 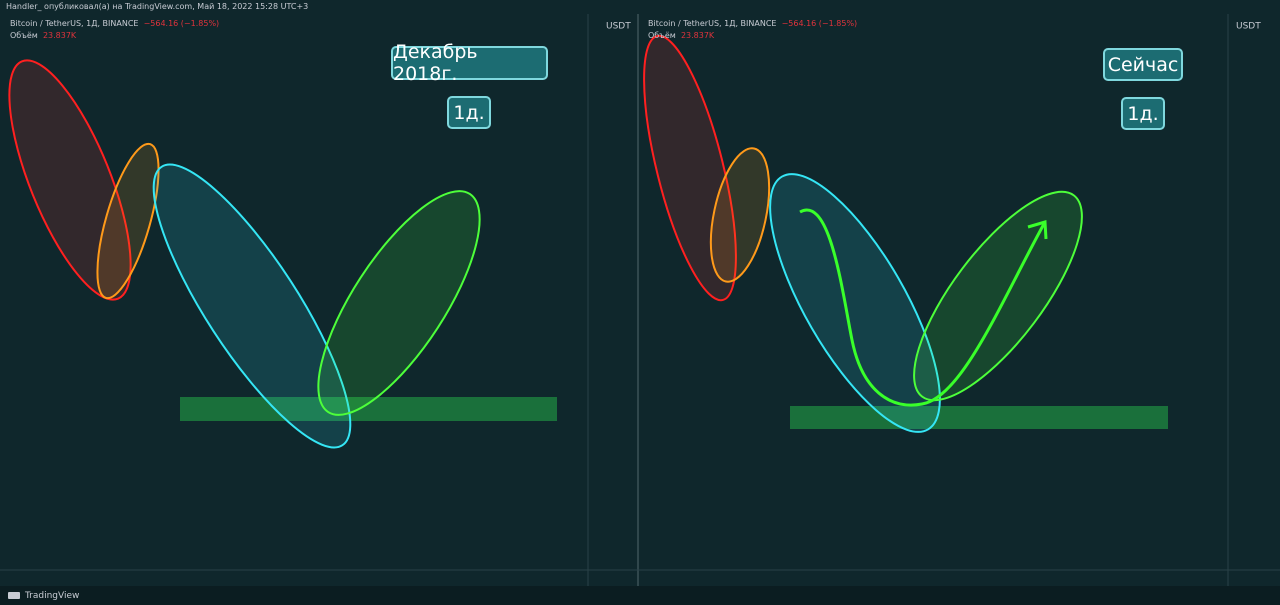 What do you see at coordinates (674, 413) in the screenshot?
I see `zones` at bounding box center [674, 413].